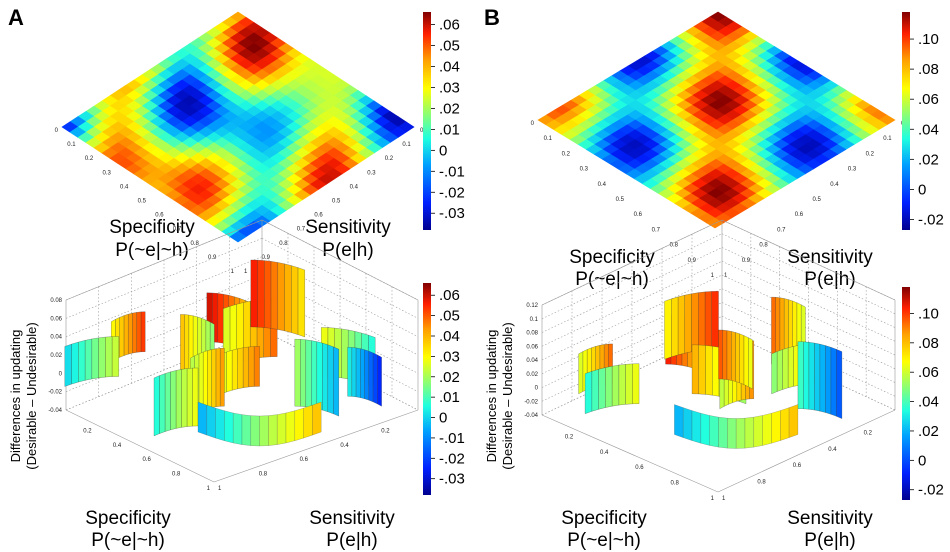  Describe the element at coordinates (422, 131) in the screenshot. I see `tick-label: 0` at that location.